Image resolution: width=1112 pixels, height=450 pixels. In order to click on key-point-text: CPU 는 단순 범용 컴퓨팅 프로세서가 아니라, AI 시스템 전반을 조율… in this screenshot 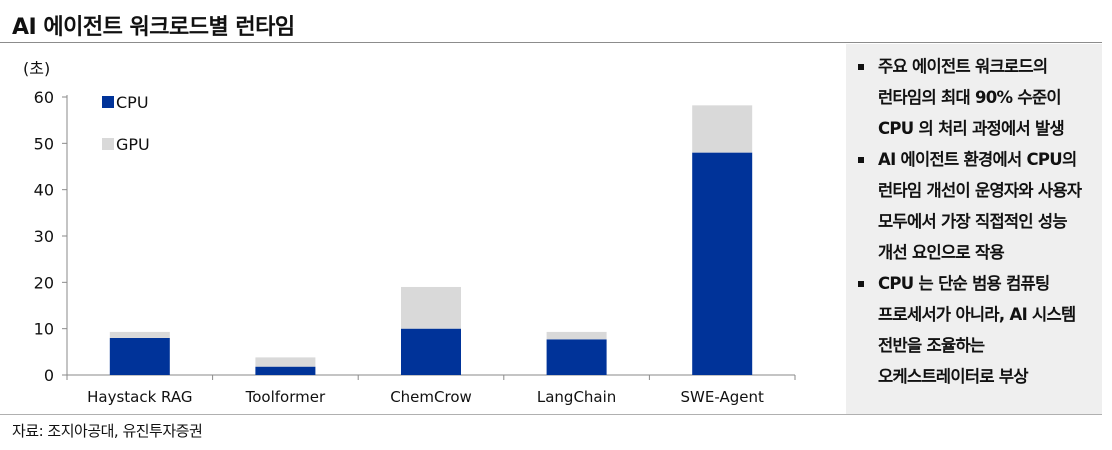, I will do `click(977, 330)`.